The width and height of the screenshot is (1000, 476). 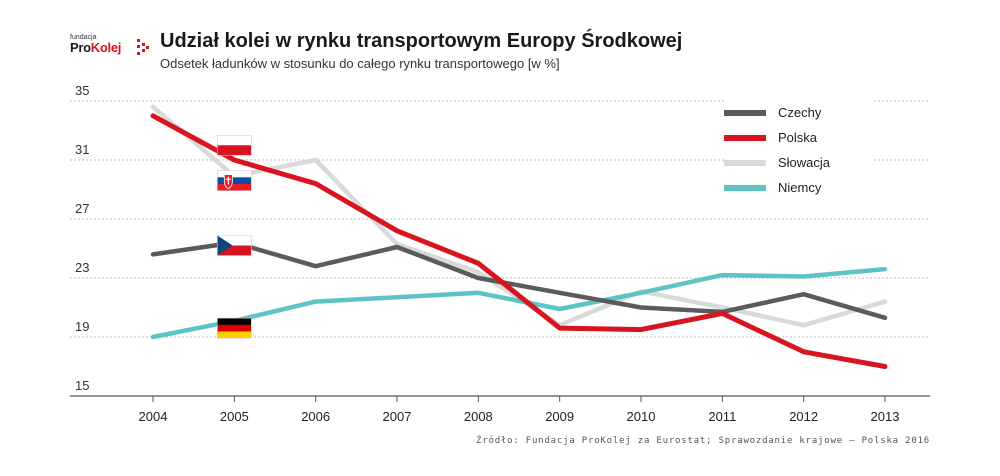 I want to click on flag-sk-icon, so click(x=234, y=180).